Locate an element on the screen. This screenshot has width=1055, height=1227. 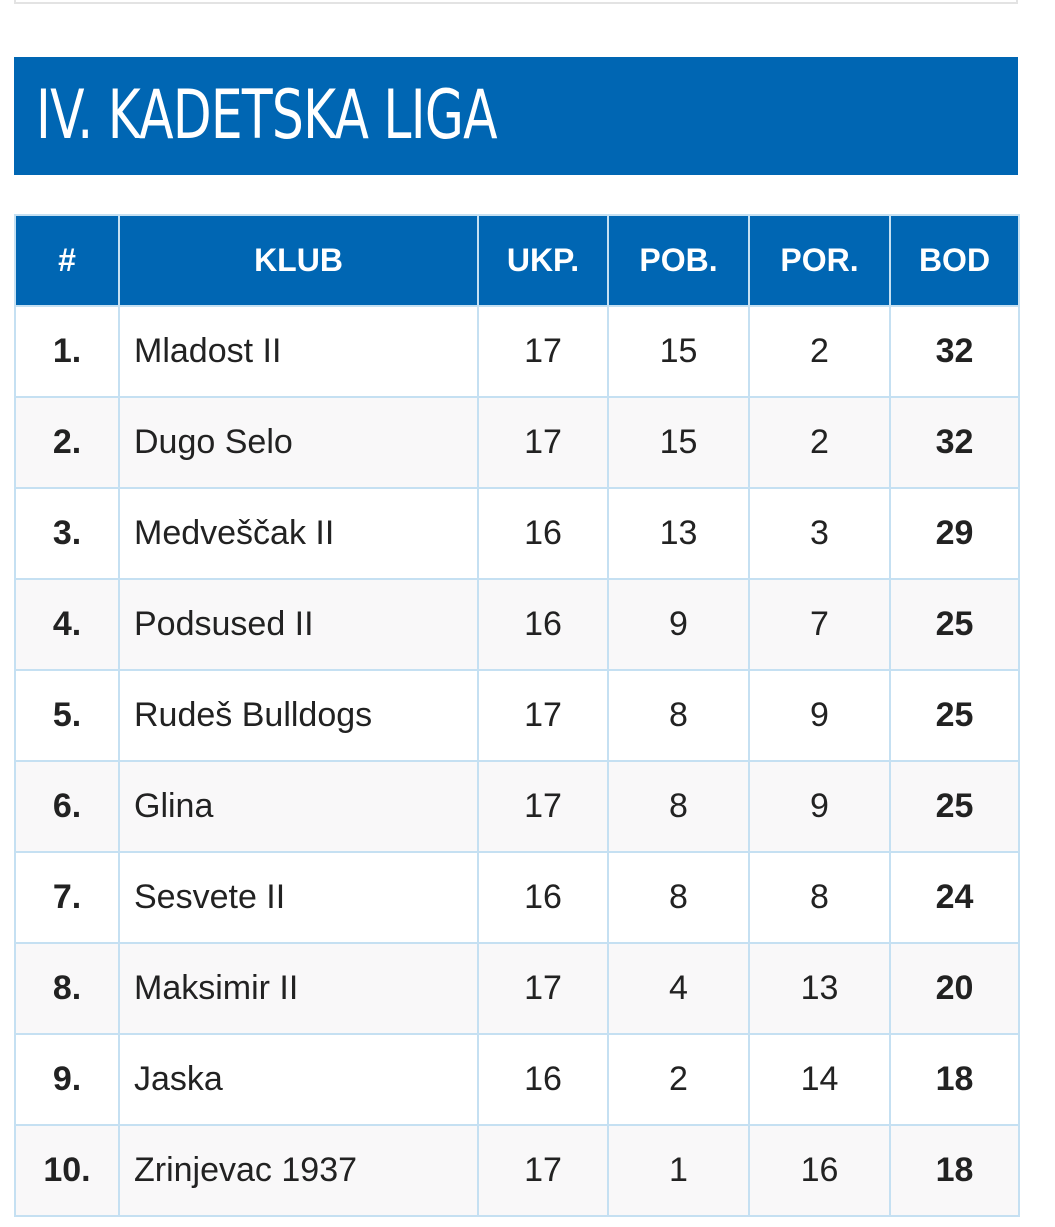
table-row: 6. Glina 17 8 9 25 is located at coordinates (517, 806).